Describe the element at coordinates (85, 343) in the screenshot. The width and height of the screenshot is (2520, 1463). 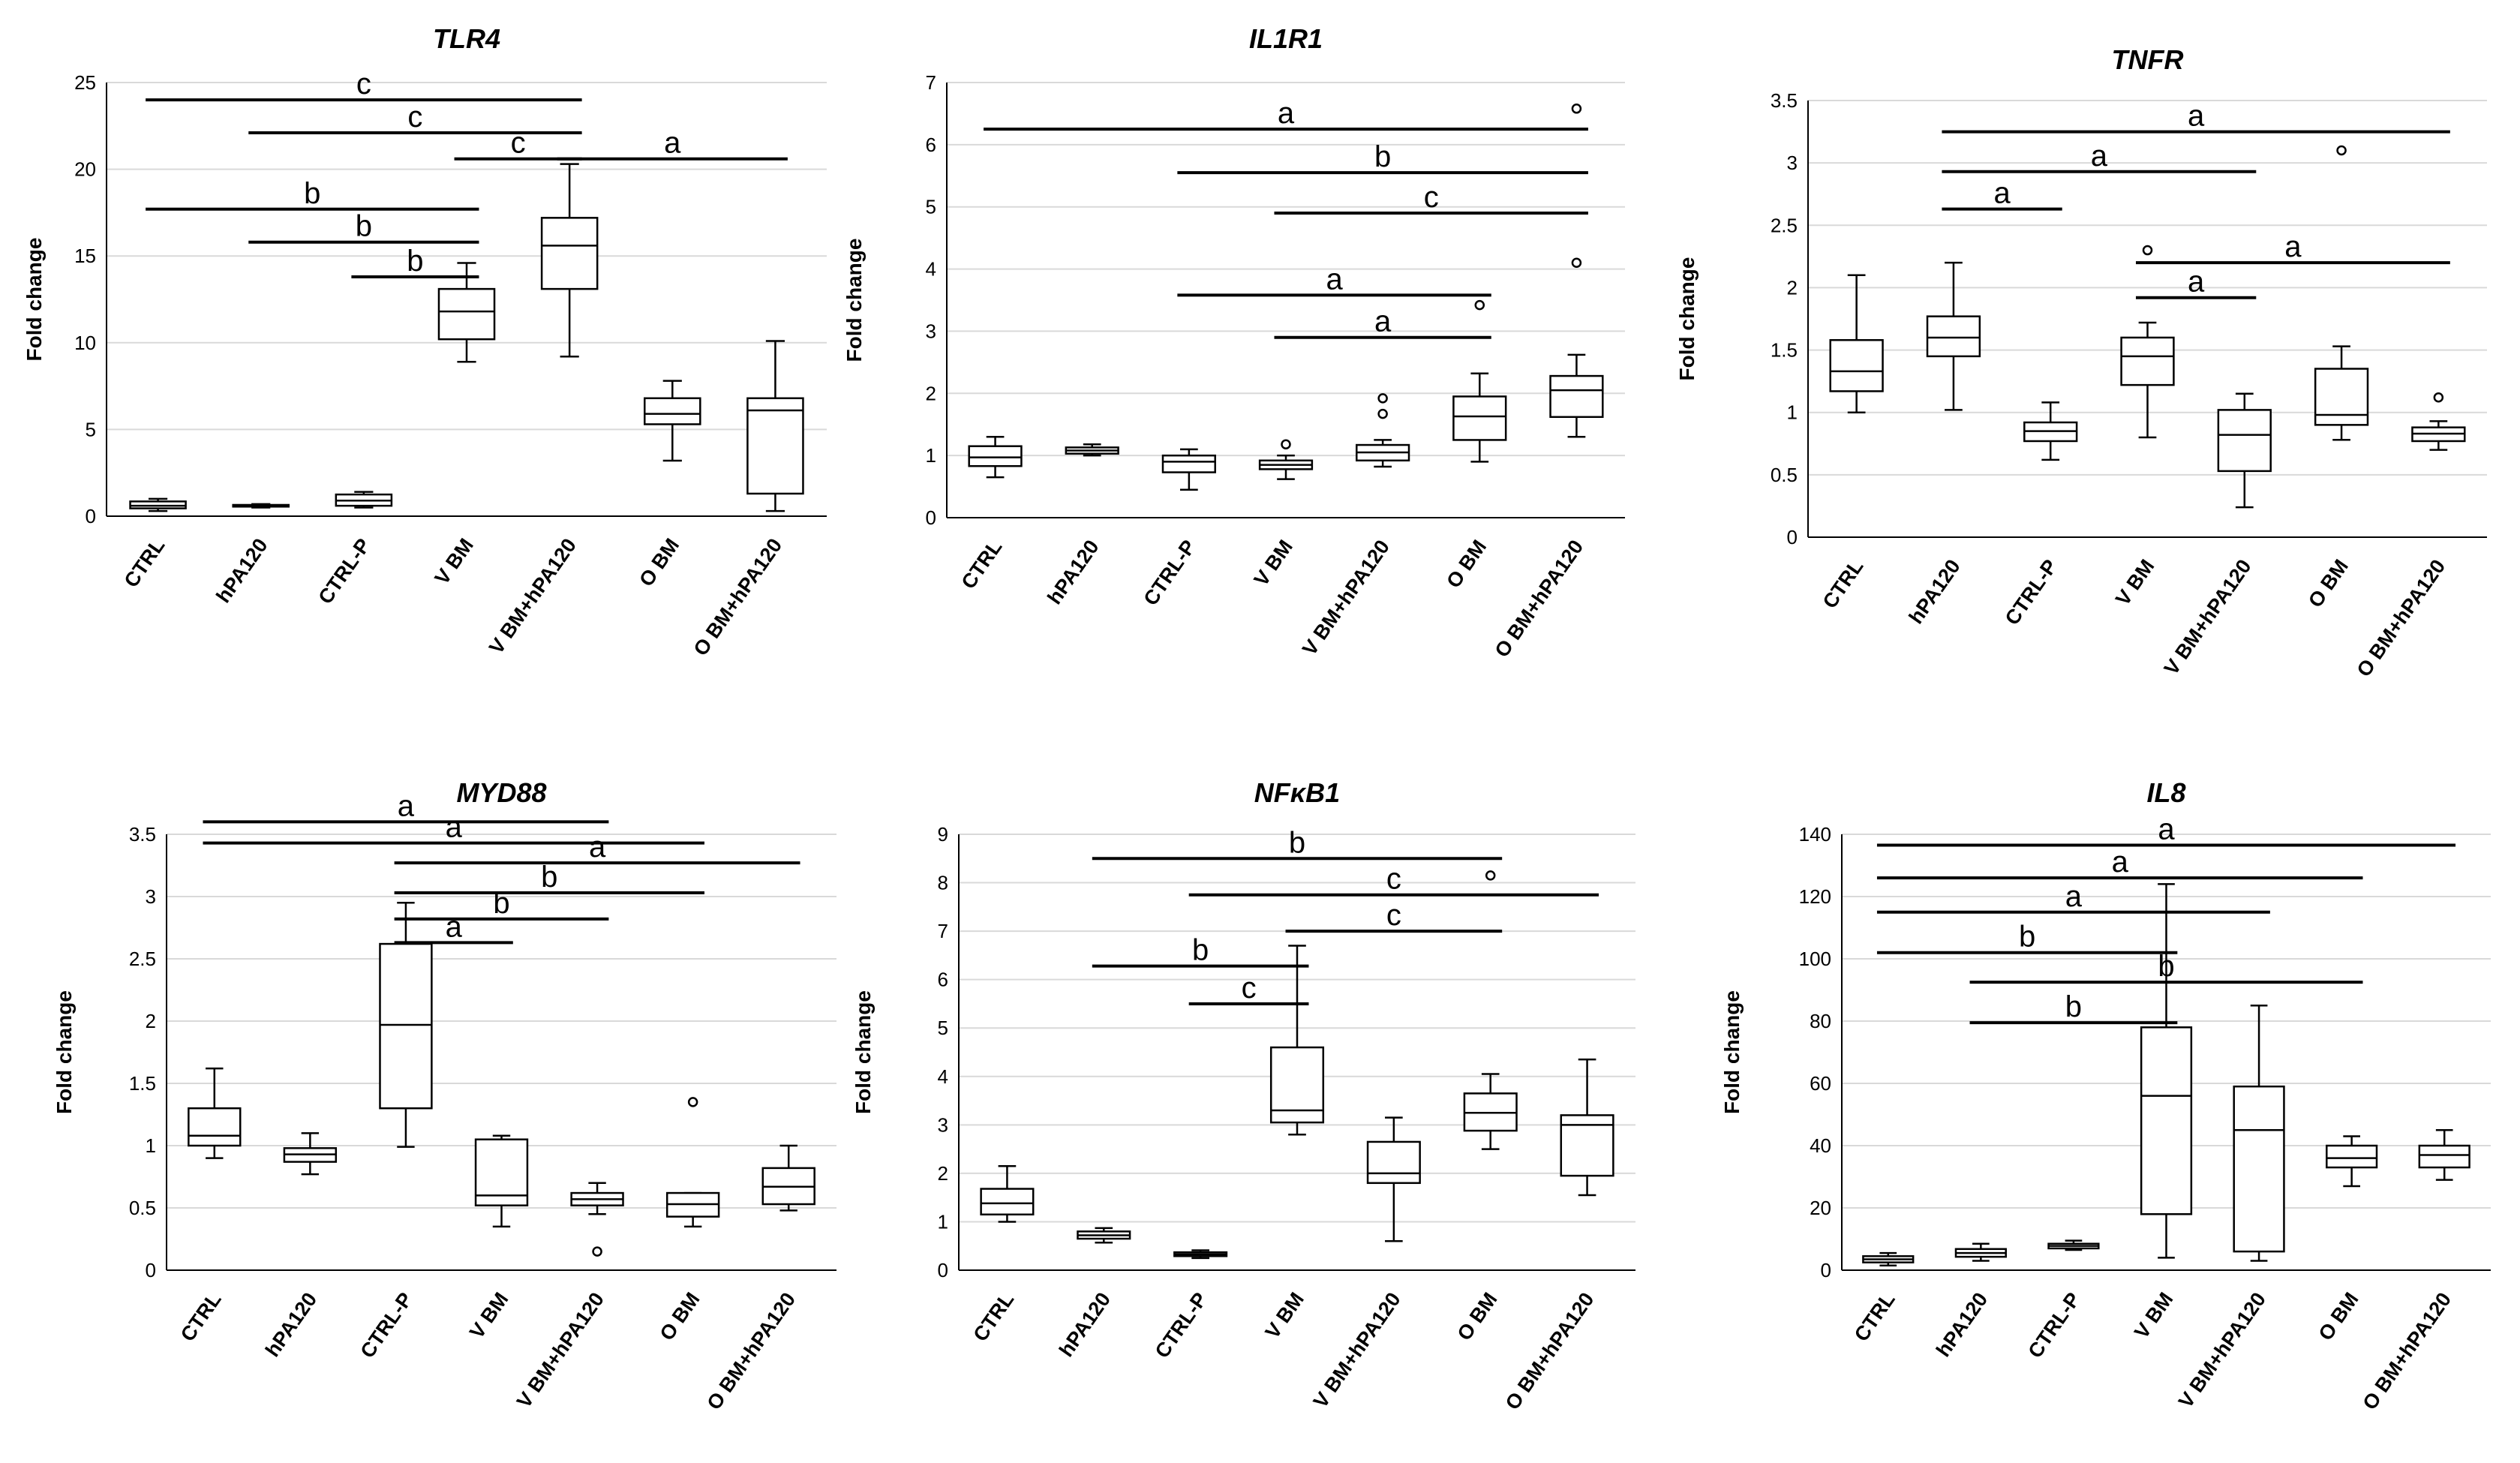
I see `y-tick-label: 10` at that location.